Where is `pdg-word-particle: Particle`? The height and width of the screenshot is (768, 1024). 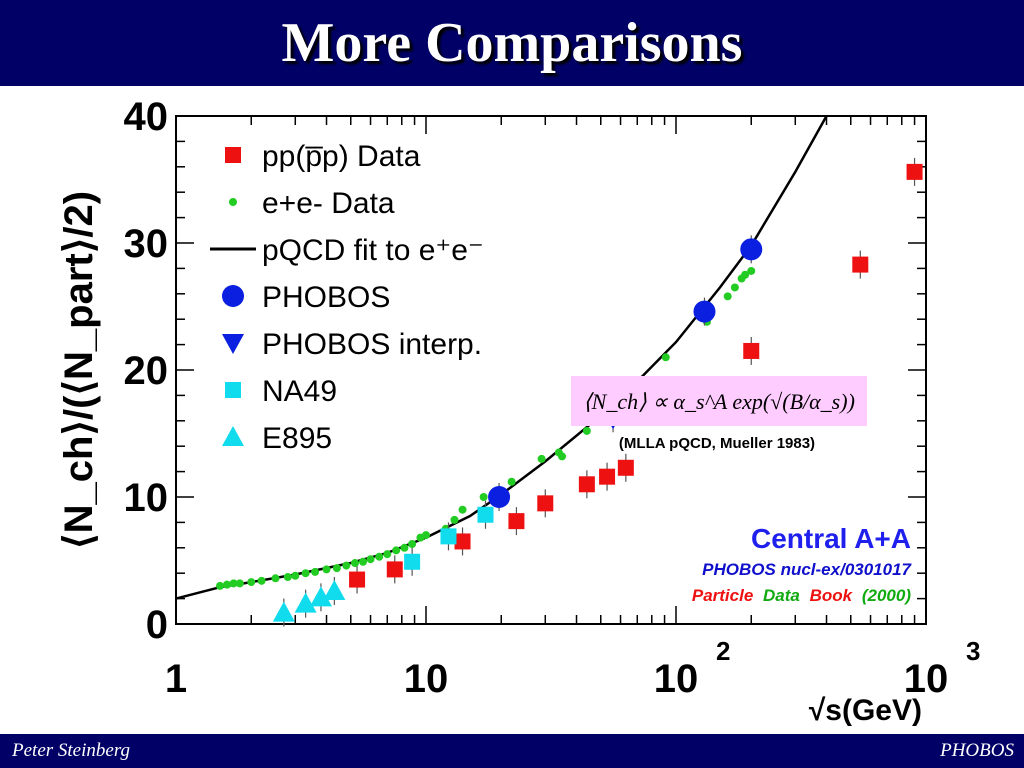
pdg-word-particle: Particle is located at coordinates (722, 595).